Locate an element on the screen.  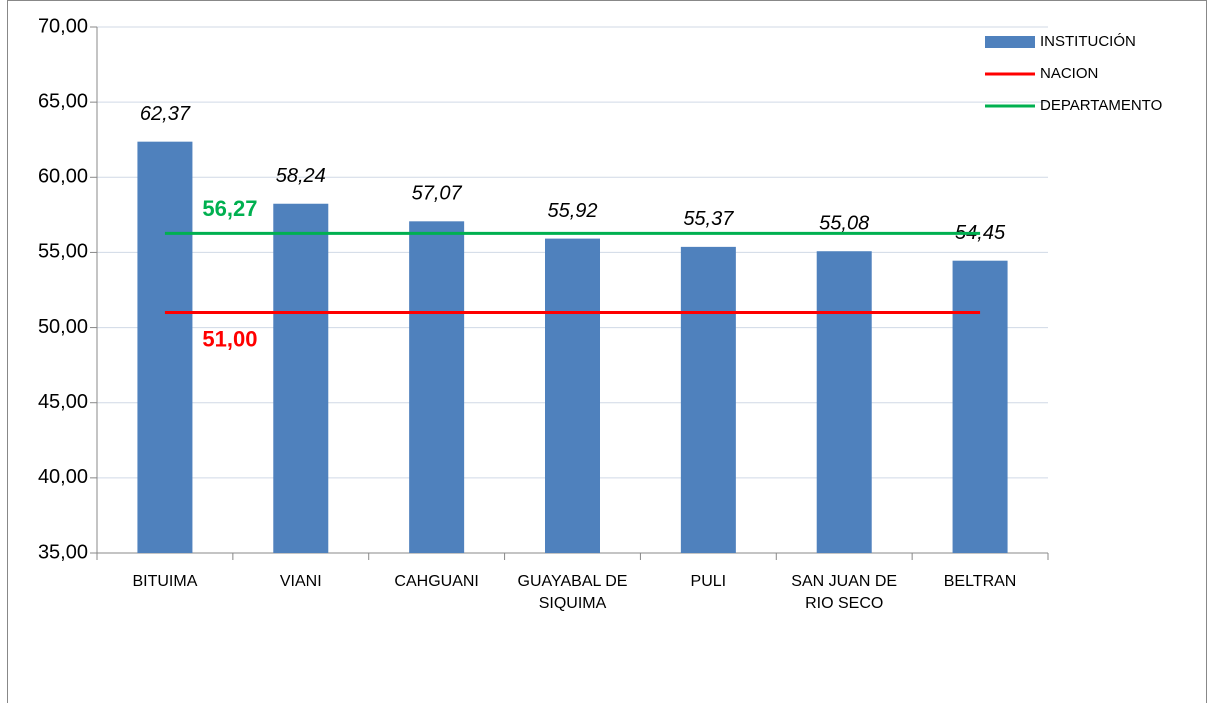
y-tick-label: 50,00 is located at coordinates (63, 327).